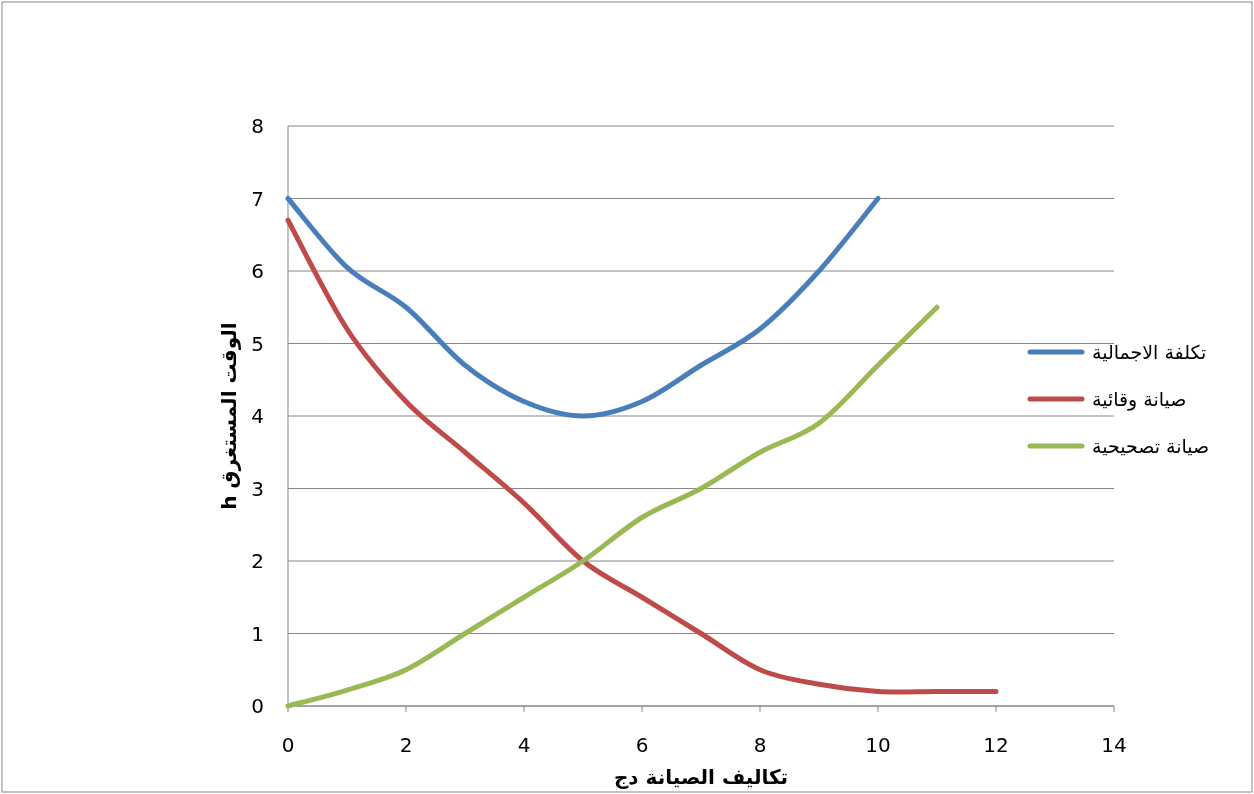  What do you see at coordinates (996, 745) in the screenshot?
I see `x-tick-label: 12` at bounding box center [996, 745].